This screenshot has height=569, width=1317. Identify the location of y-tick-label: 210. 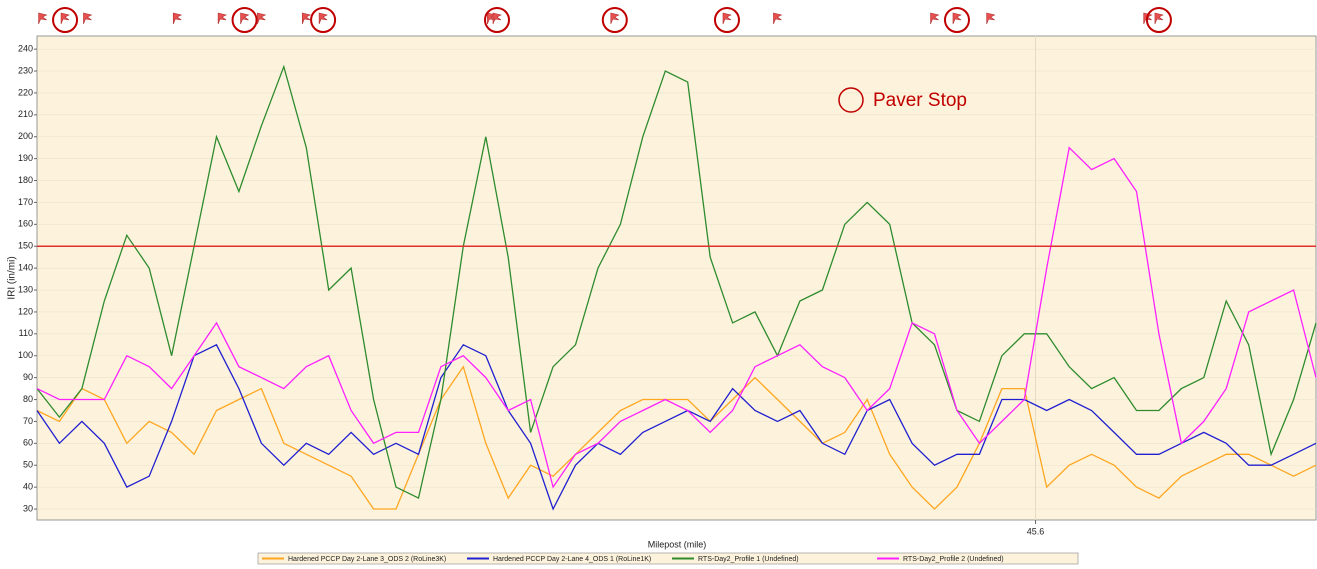
(25, 114).